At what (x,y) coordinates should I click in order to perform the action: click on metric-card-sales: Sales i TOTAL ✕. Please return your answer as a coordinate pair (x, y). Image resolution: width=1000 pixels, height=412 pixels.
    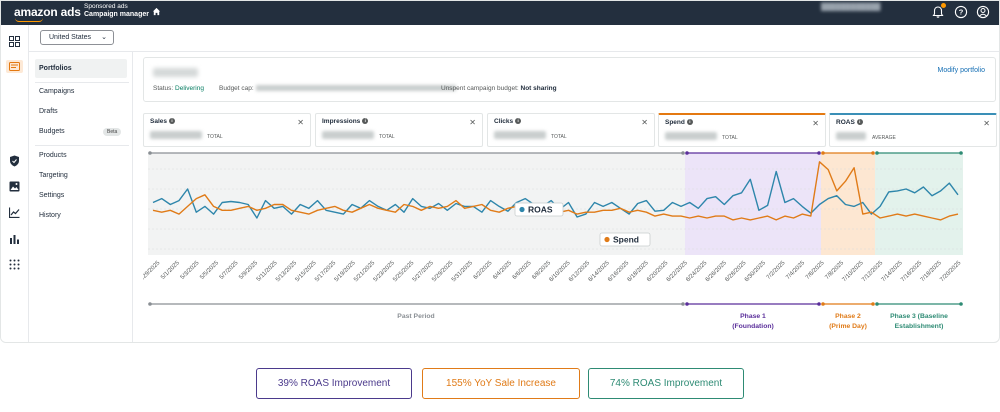
    Looking at the image, I should click on (227, 130).